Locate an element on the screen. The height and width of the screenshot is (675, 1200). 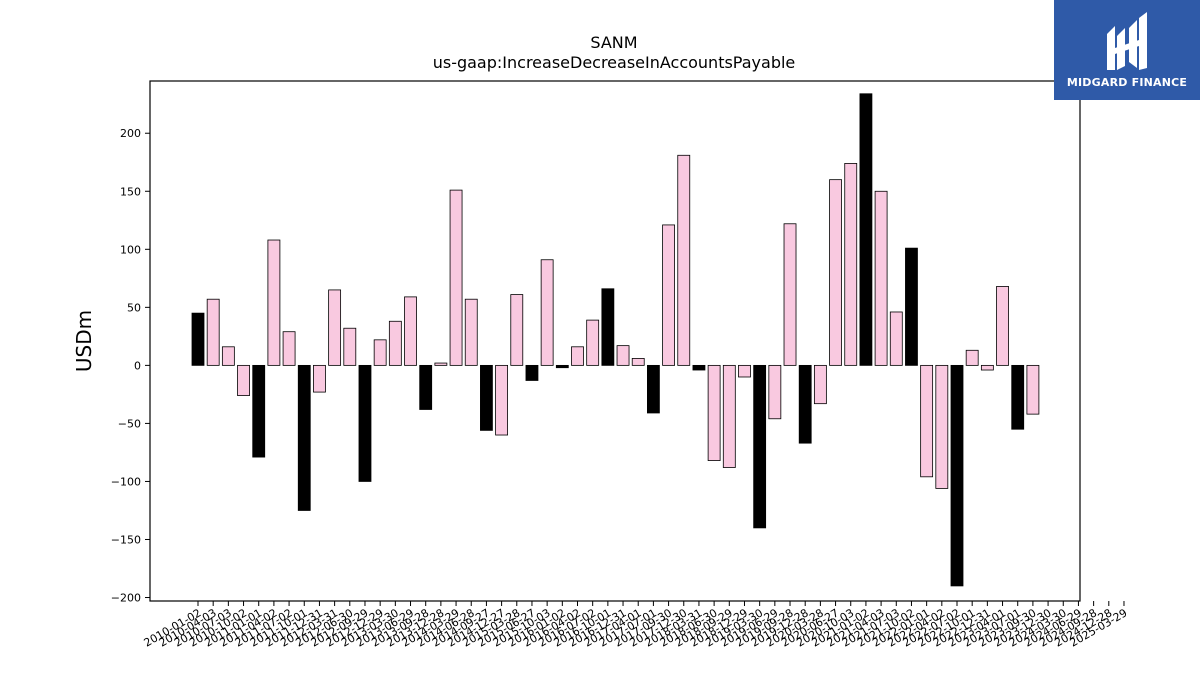
y-tick-label: −150 is located at coordinates (126, 539).